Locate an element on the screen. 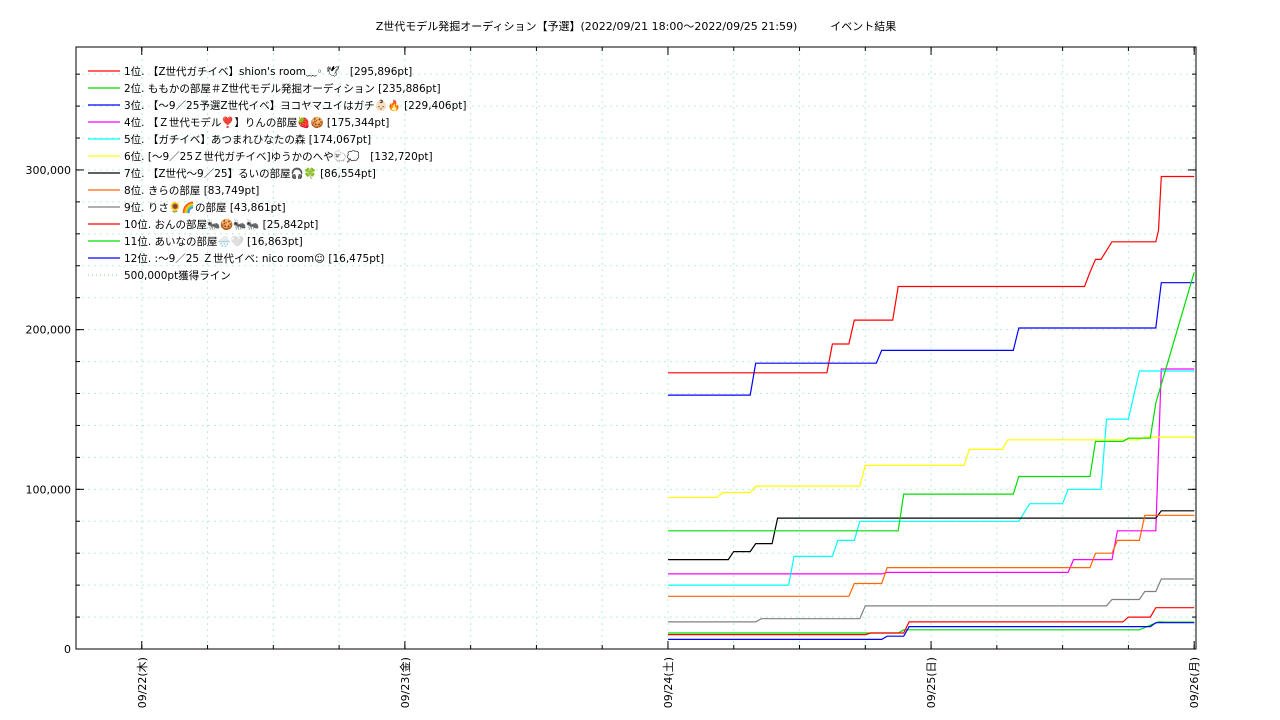 The image size is (1280, 720). legend-entry: 2位. ももかの部屋＃Z世代モデル発掘オーディション [235,886pt] is located at coordinates (282, 88).